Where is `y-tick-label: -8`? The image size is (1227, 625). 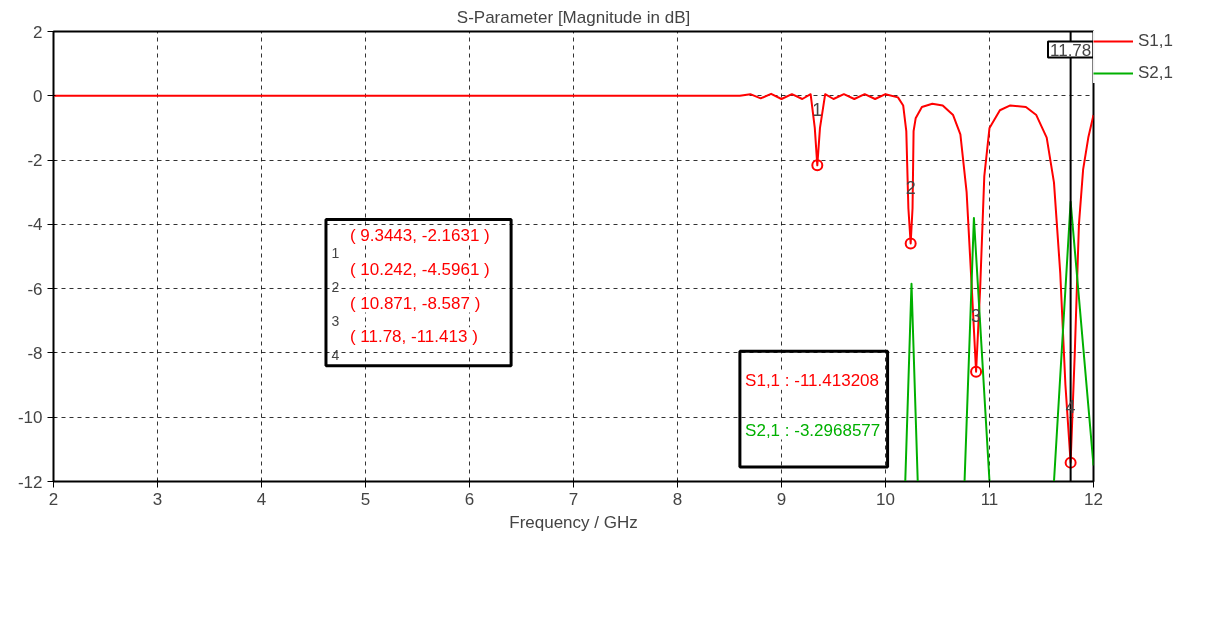 y-tick-label: -8 is located at coordinates (35, 353).